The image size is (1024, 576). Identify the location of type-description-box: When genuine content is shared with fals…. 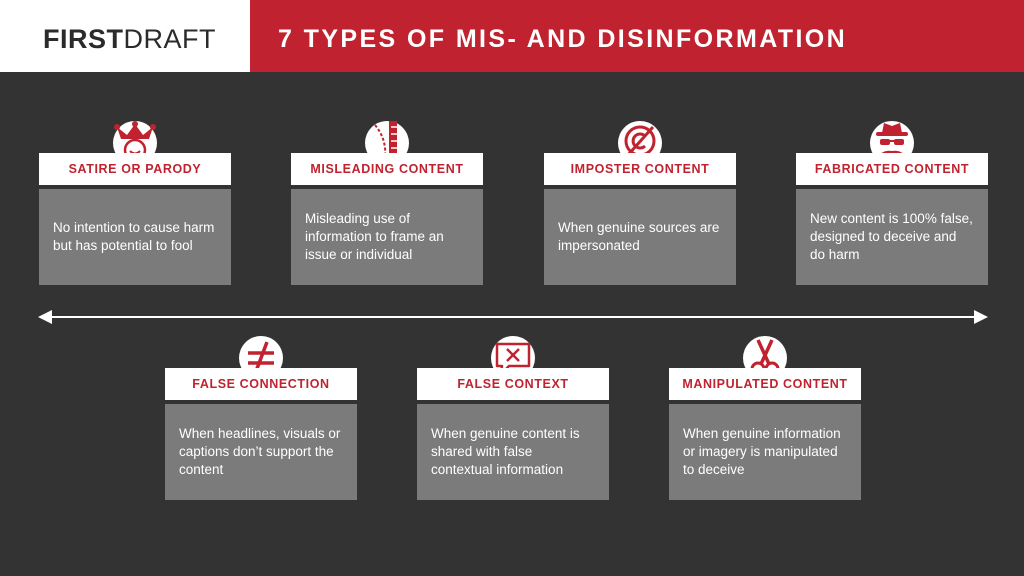
(513, 452).